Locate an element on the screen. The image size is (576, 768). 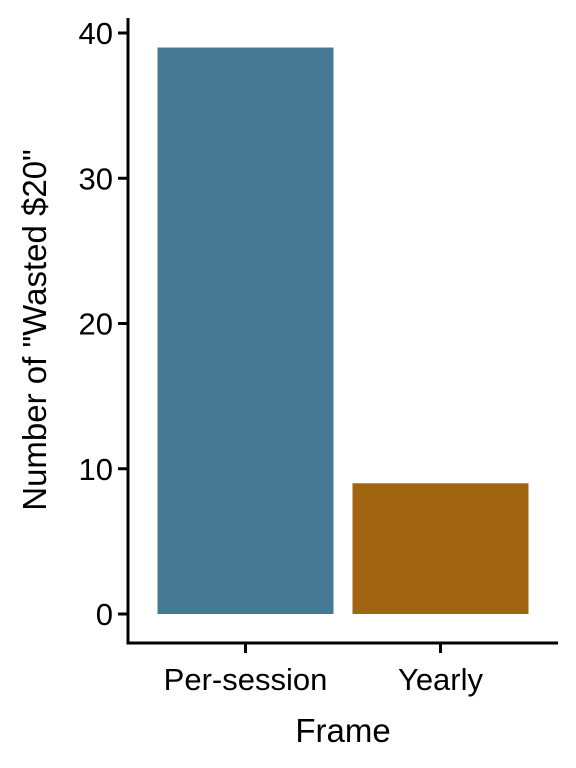
y-tick-label: 30 is located at coordinates (96, 178).